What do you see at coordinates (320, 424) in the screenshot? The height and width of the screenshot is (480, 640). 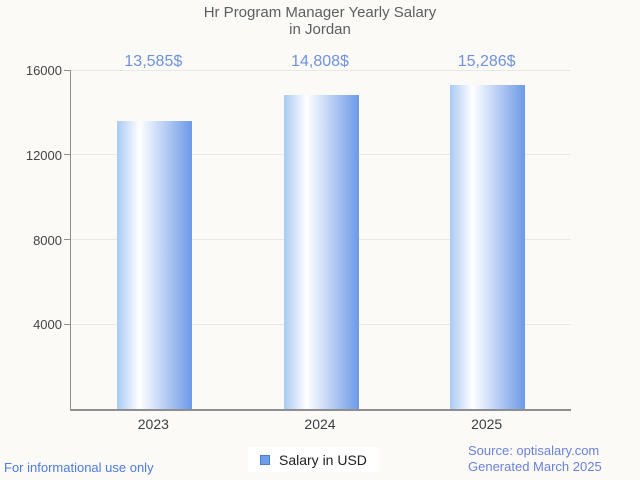 I see `x-axis-label-2024: 2024` at bounding box center [320, 424].